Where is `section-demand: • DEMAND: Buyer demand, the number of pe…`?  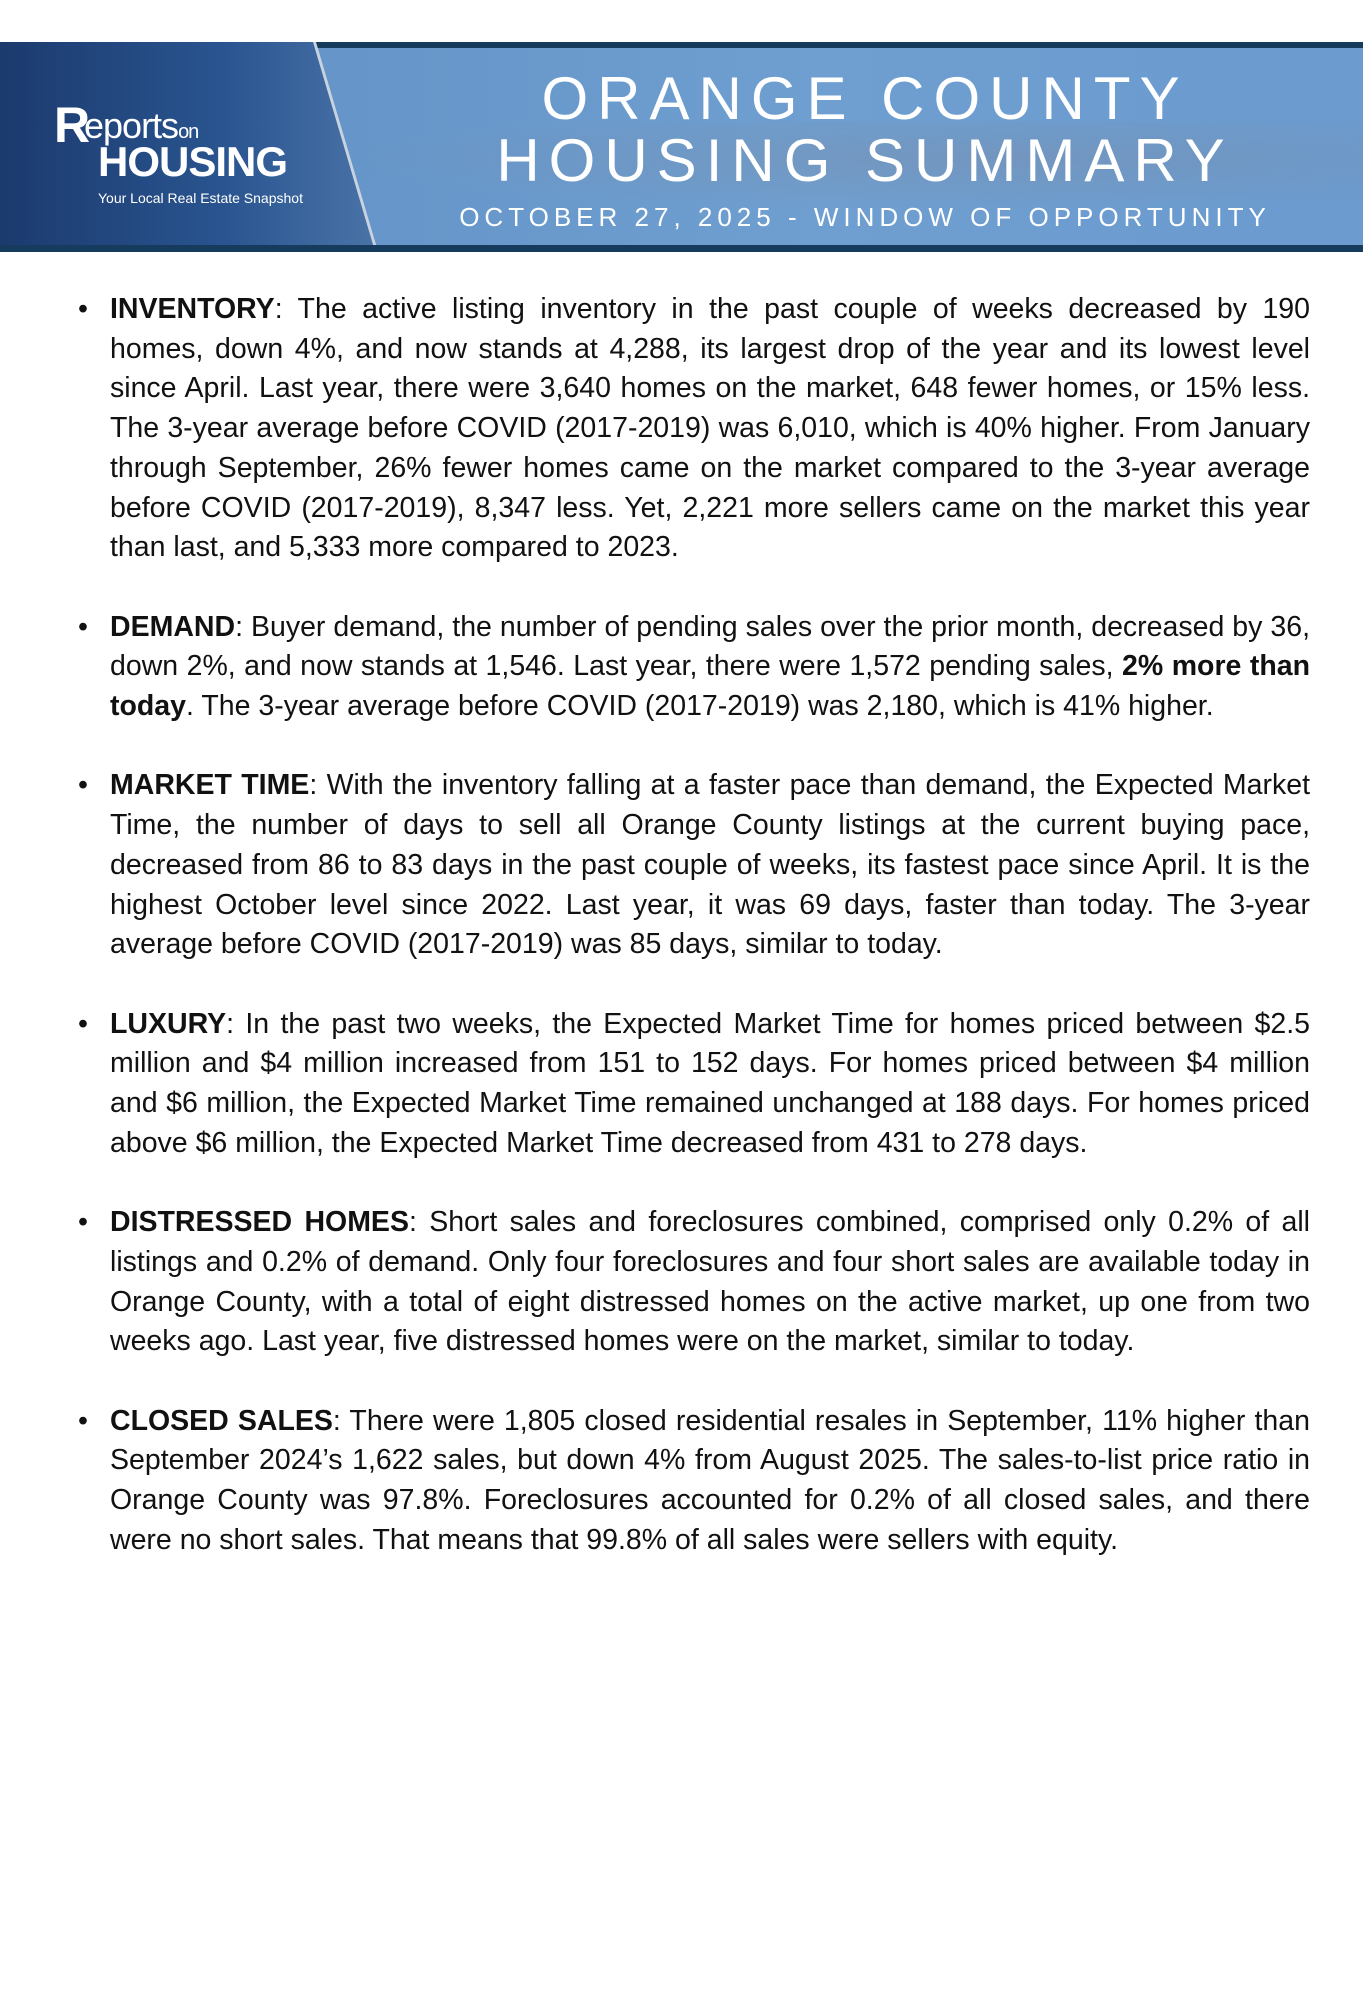 section-demand: • DEMAND: Buyer demand, the number of pe… is located at coordinates (694, 667).